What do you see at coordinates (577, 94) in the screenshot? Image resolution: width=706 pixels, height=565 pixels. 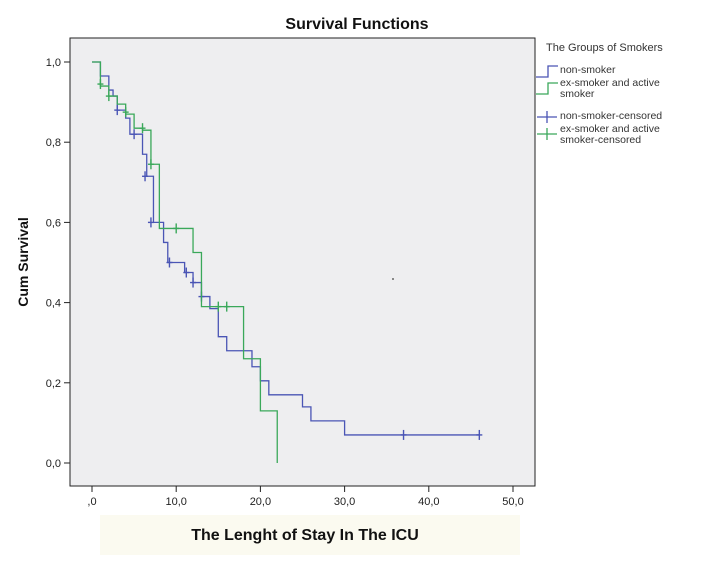 I see `legend-label: smoker` at bounding box center [577, 94].